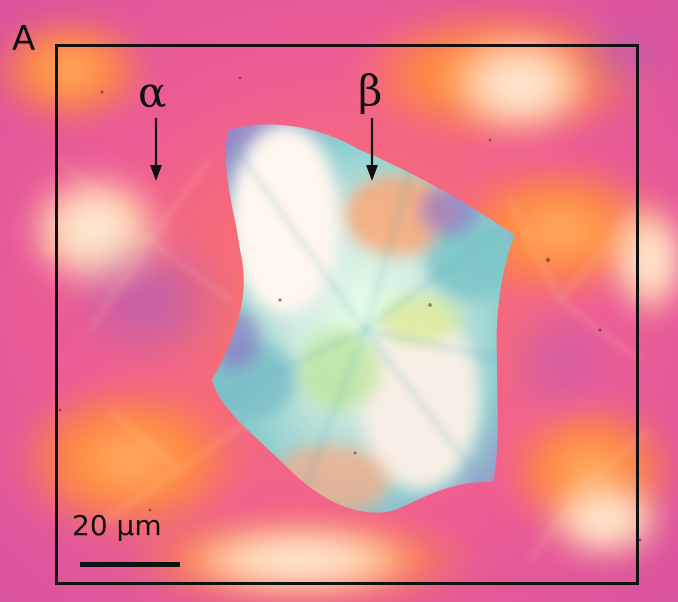  I want to click on scale-bar, so click(130, 564).